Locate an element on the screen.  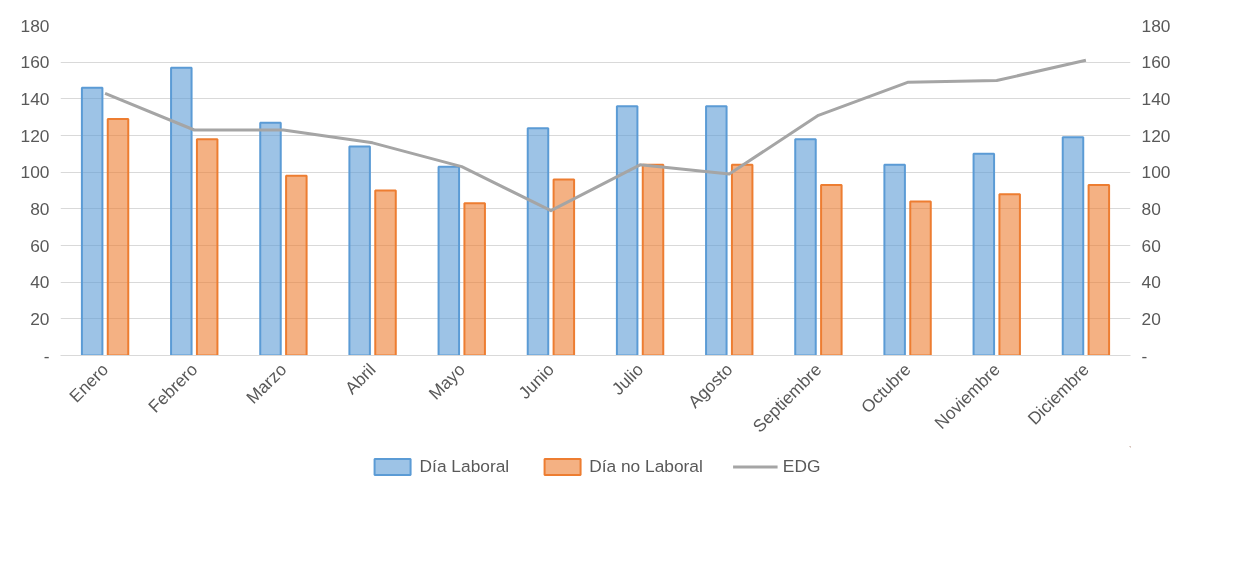
y2-tick-label: - is located at coordinates (1144, 355).